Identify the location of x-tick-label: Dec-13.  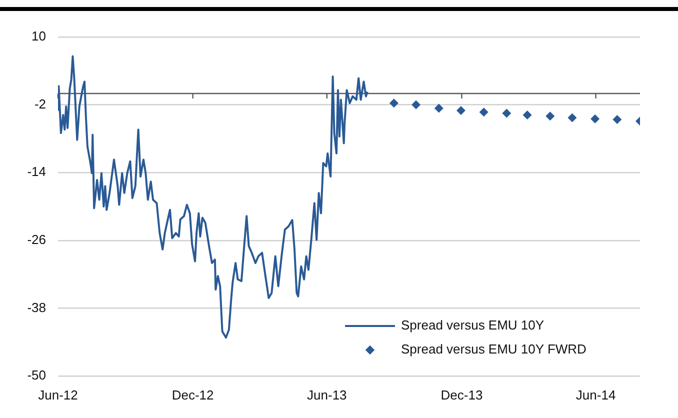
(461, 394).